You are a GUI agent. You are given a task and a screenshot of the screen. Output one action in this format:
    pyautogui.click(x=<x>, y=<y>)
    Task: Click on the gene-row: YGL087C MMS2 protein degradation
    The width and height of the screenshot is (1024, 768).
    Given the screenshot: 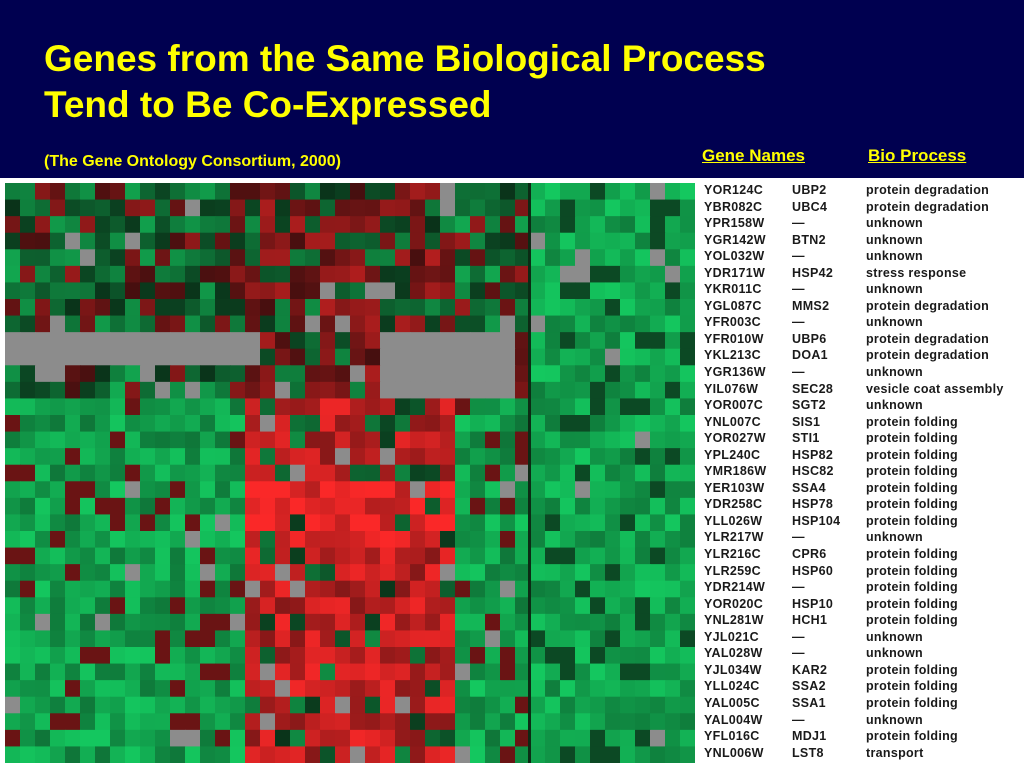 What is the action you would take?
    pyautogui.click(x=864, y=306)
    